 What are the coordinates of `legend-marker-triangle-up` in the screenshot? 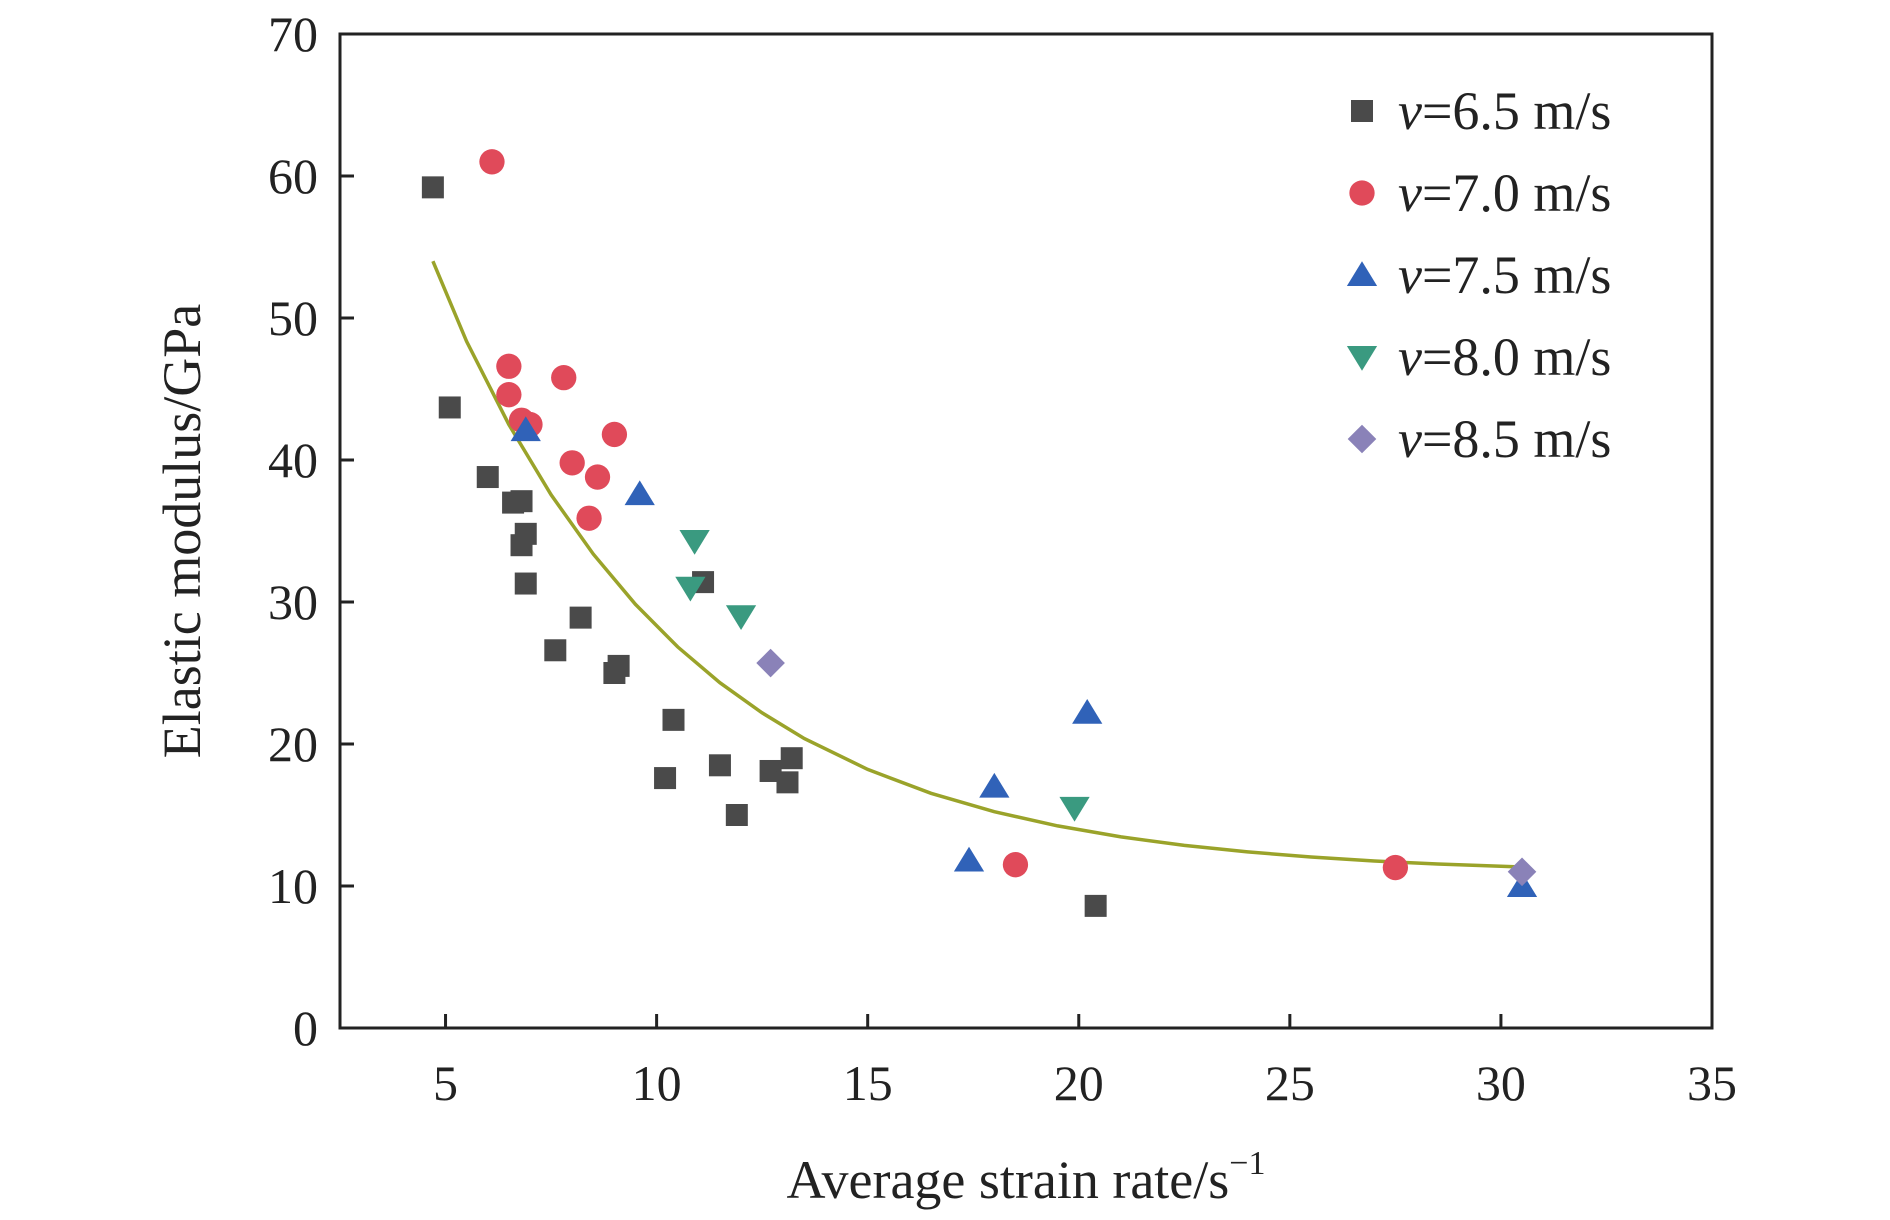 It's located at (1362, 273).